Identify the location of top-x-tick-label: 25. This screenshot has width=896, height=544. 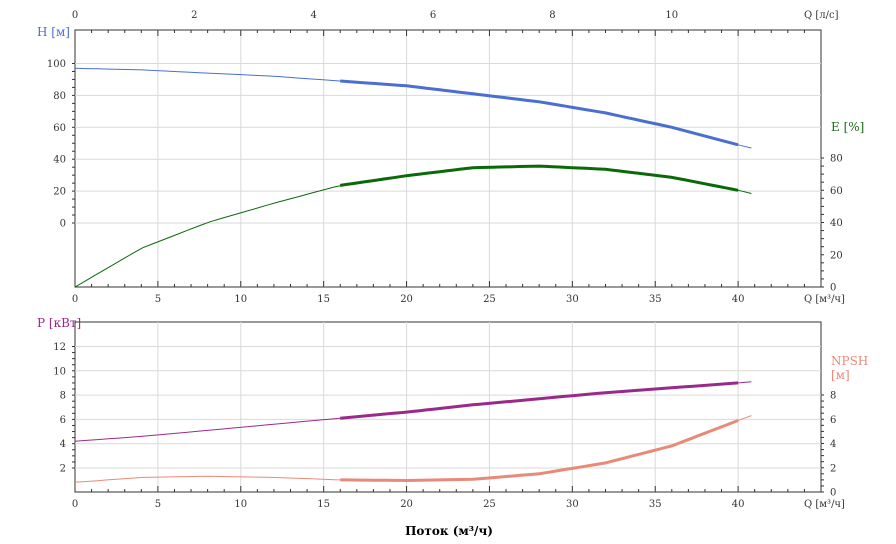
(489, 299).